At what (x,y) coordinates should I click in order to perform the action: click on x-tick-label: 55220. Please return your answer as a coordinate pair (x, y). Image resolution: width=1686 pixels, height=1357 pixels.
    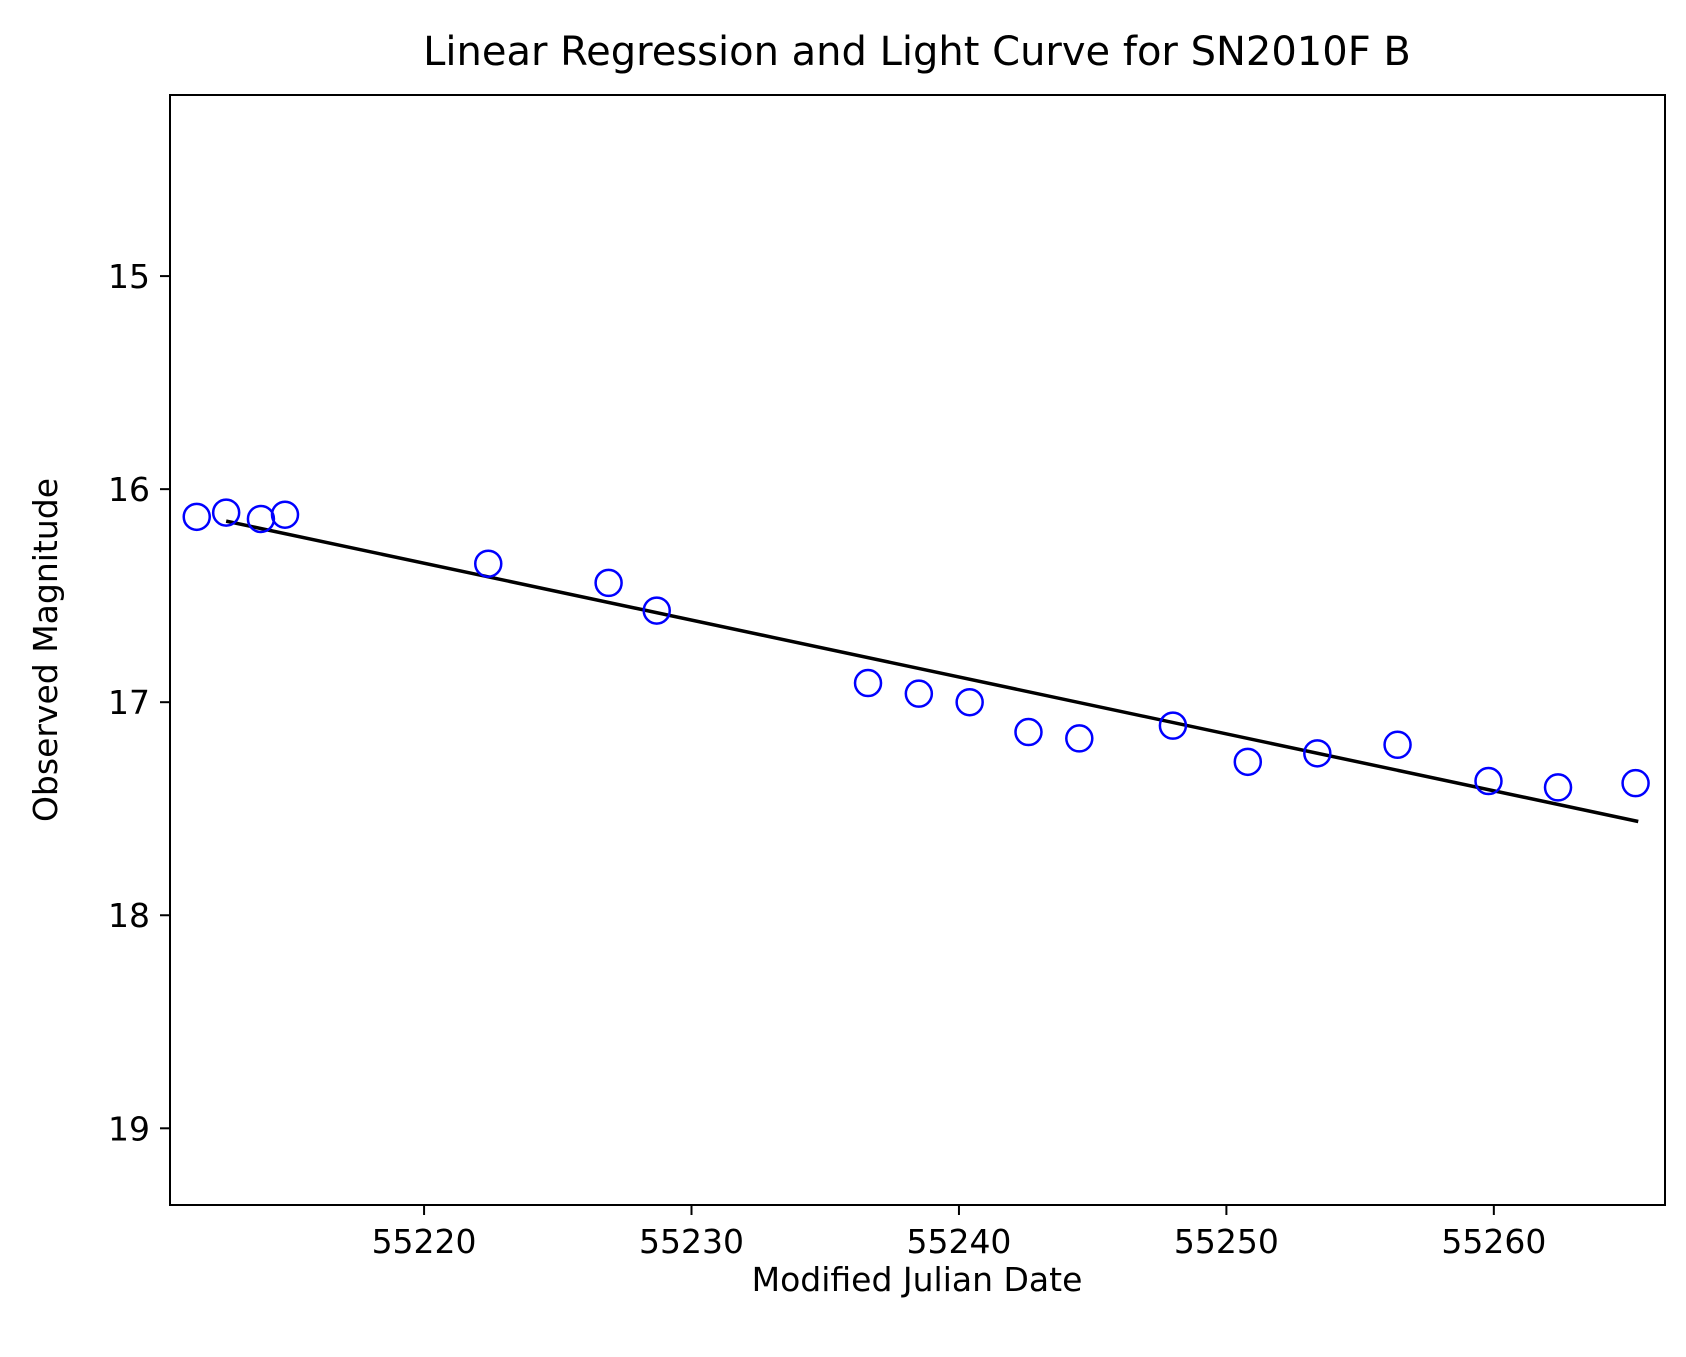
    Looking at the image, I should click on (424, 1241).